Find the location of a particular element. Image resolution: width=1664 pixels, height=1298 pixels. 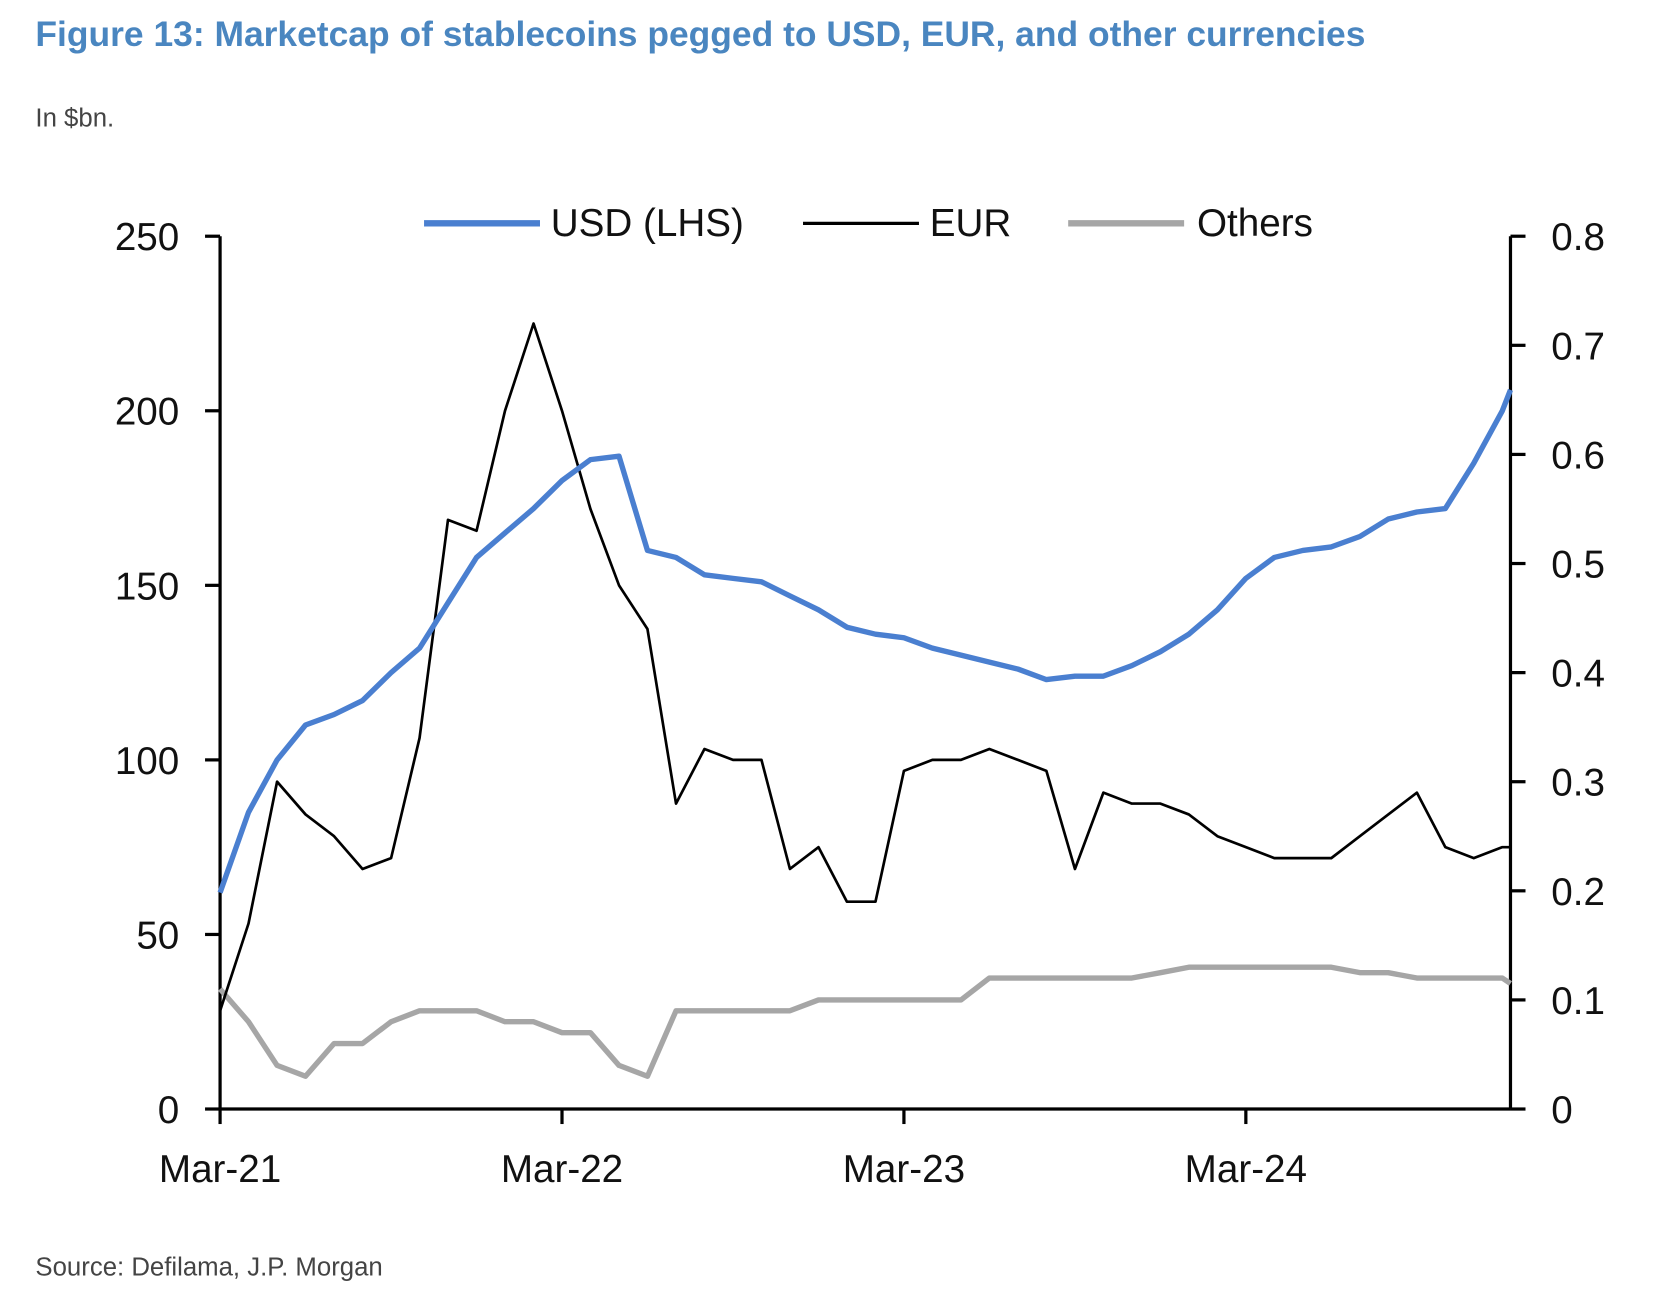

legend-label-usd: USD (LHS) is located at coordinates (647, 223).